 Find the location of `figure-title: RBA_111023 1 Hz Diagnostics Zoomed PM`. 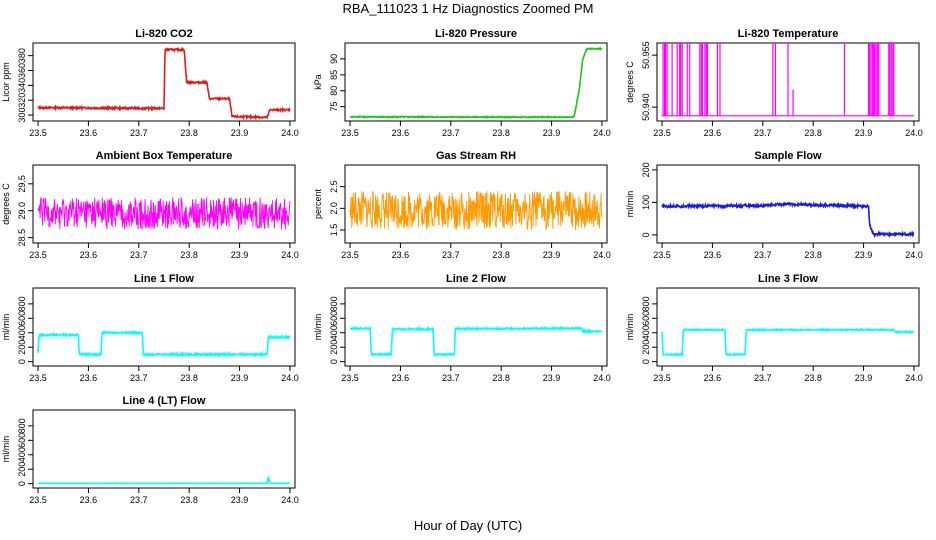

figure-title: RBA_111023 1 Hz Diagnostics Zoomed PM is located at coordinates (468, 8).